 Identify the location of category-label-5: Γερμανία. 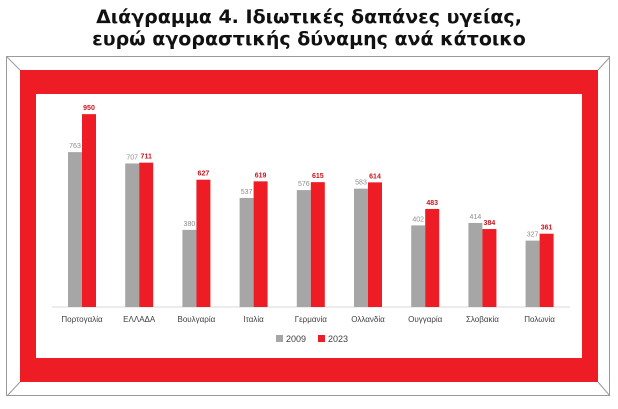
(311, 319).